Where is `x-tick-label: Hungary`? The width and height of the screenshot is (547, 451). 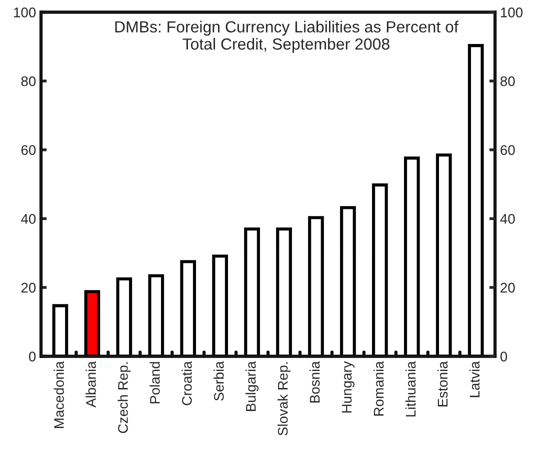 x-tick-label: Hungary is located at coordinates (348, 387).